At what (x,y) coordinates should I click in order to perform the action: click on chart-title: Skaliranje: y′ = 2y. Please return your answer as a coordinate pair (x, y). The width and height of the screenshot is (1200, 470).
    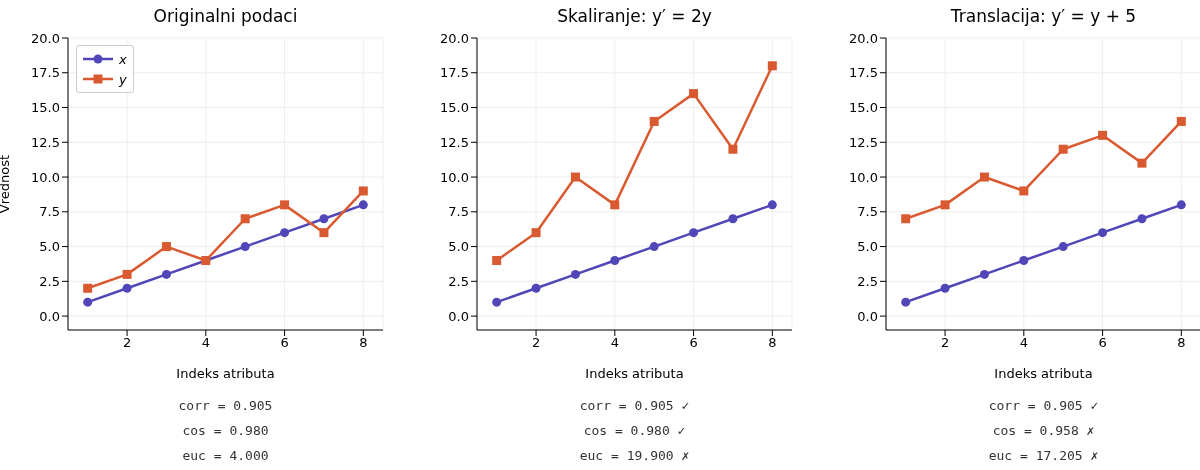
    Looking at the image, I should click on (634, 16).